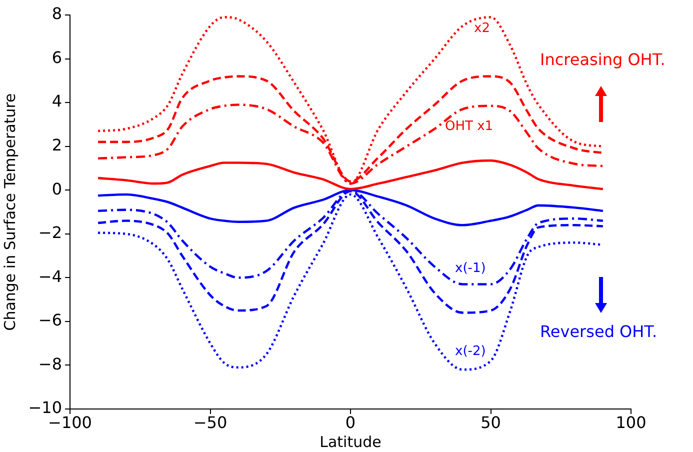 This screenshot has height=452, width=693. Describe the element at coordinates (599, 331) in the screenshot. I see `annotation: Reversed OHT.` at that location.